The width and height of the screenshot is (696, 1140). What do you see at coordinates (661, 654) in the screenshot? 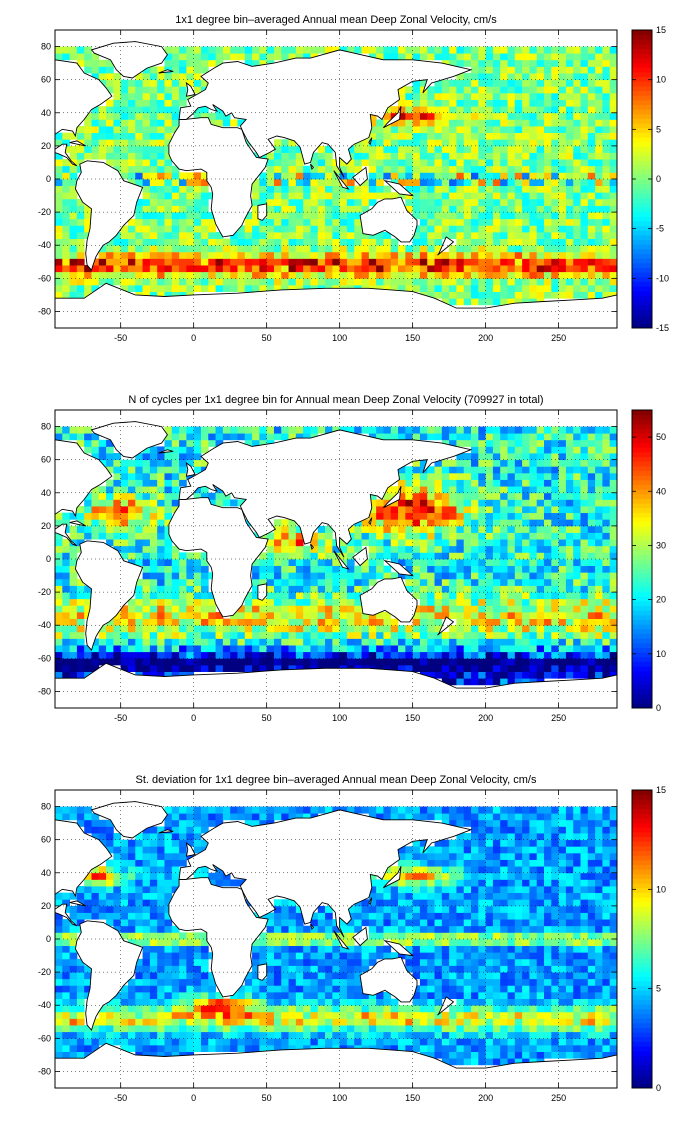
I see `colorbar-tick-label: 10` at bounding box center [661, 654].